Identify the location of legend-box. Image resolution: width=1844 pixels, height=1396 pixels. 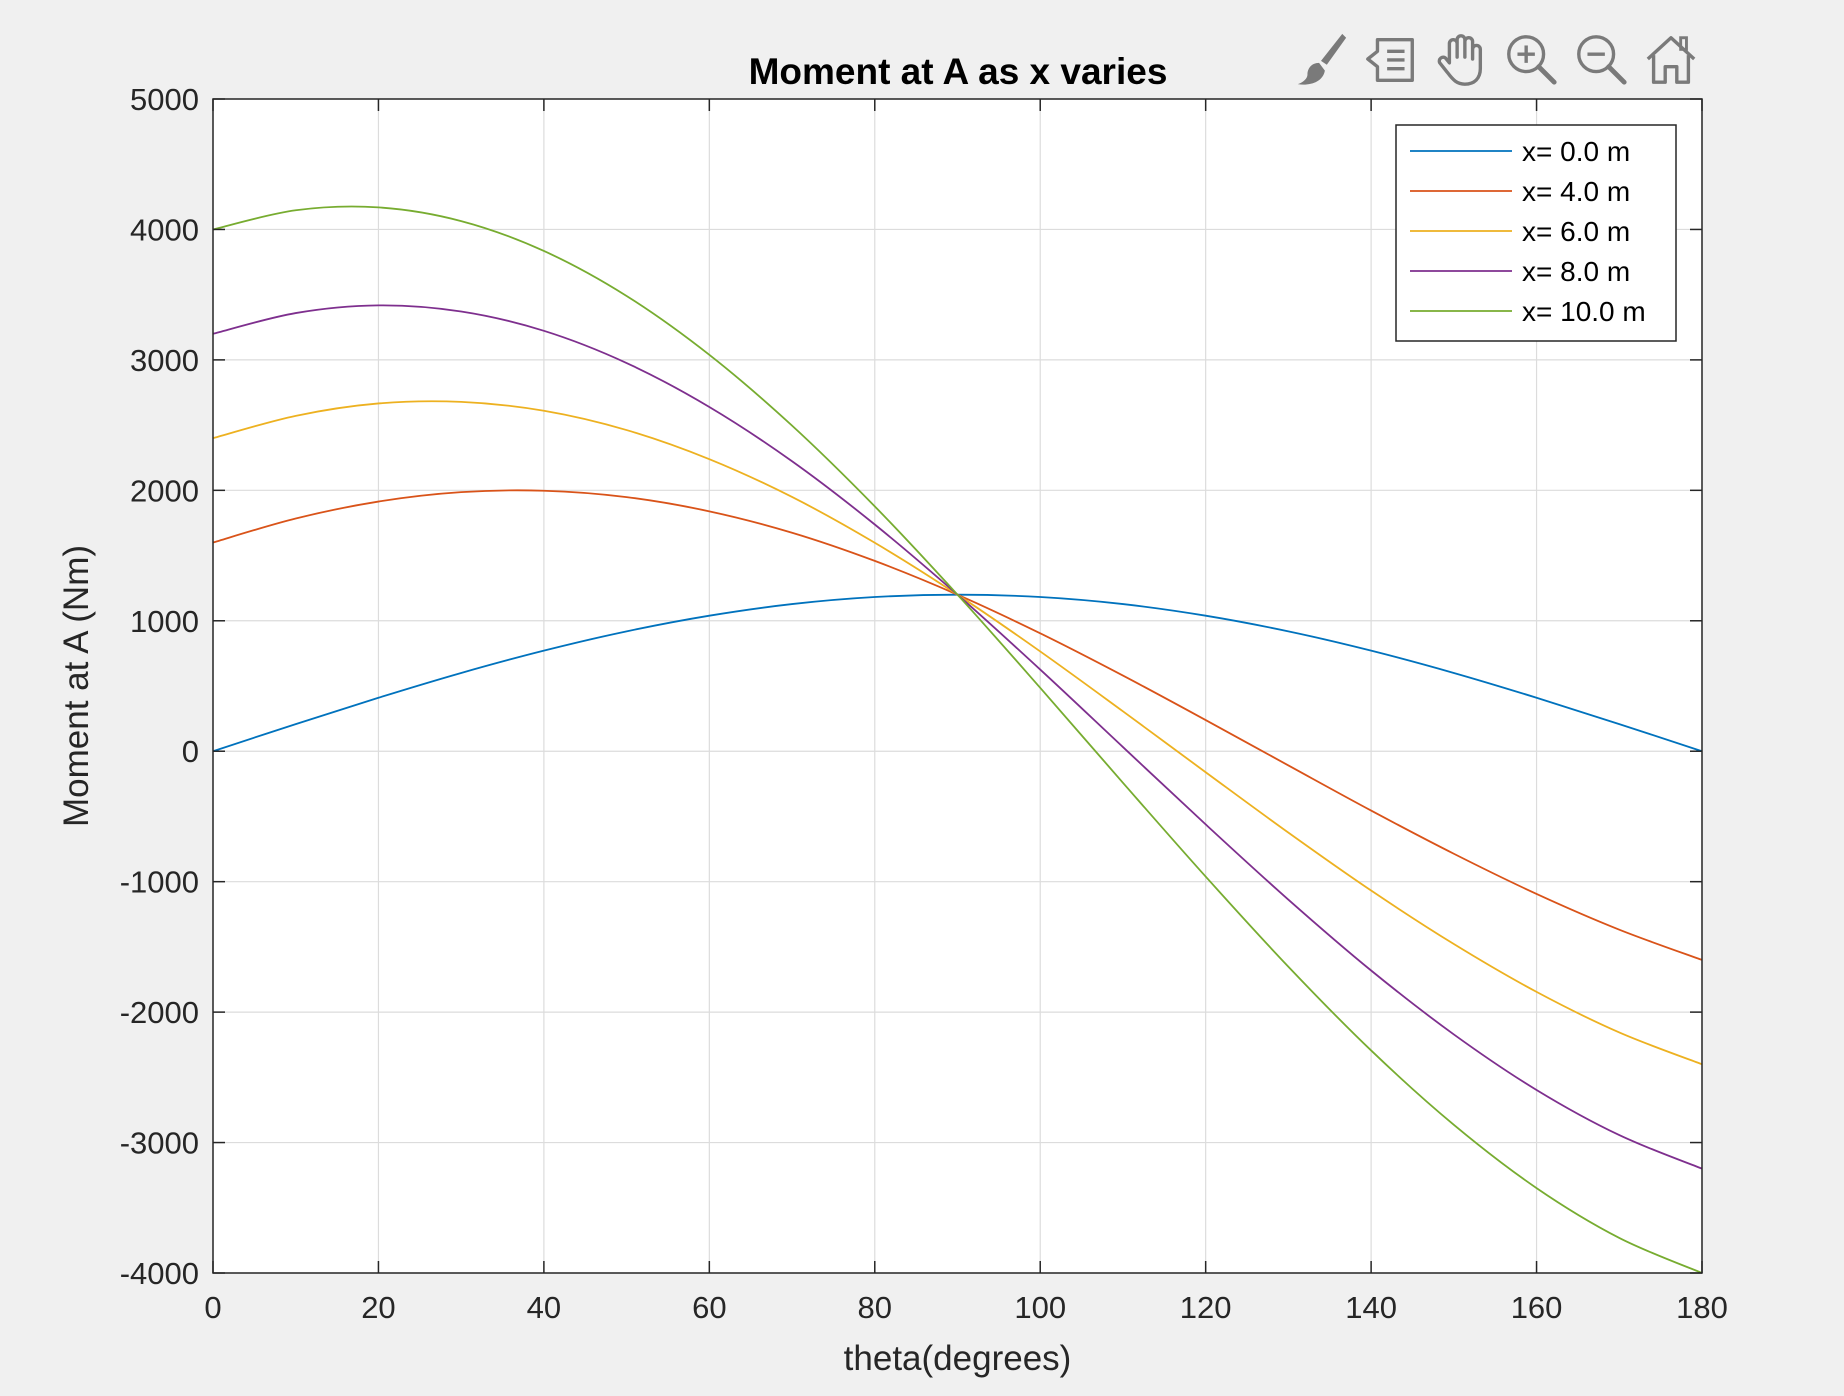
(1536, 233).